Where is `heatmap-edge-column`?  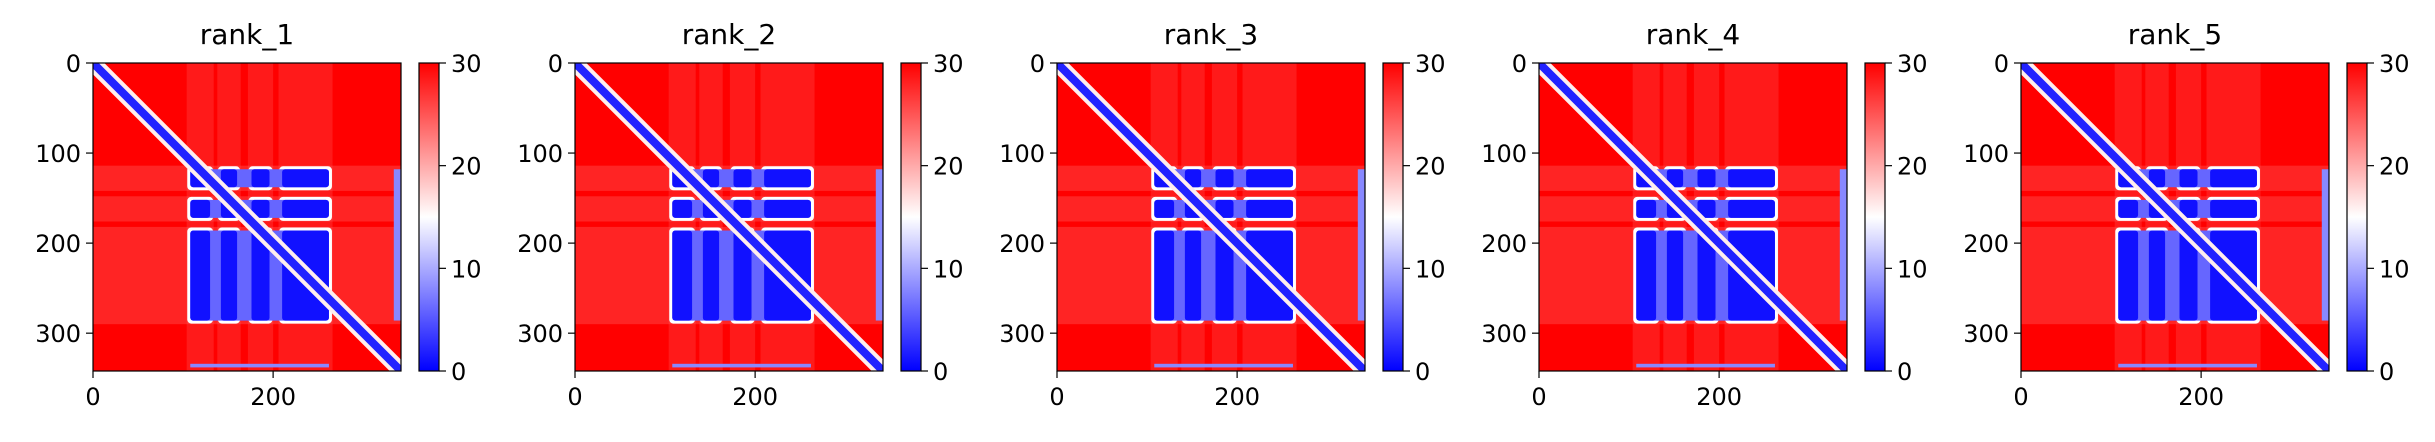
heatmap-edge-column is located at coordinates (879, 245).